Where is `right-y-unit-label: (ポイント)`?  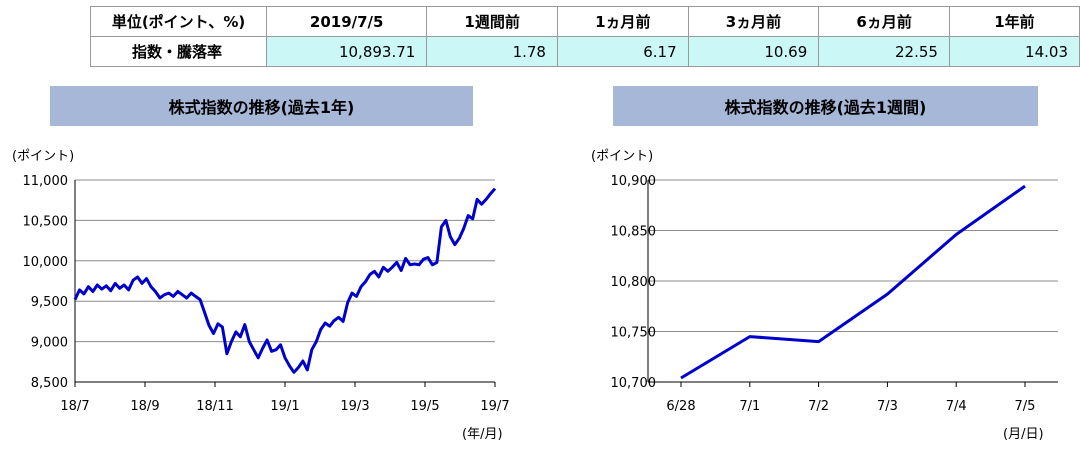
right-y-unit-label: (ポイント) is located at coordinates (622, 156).